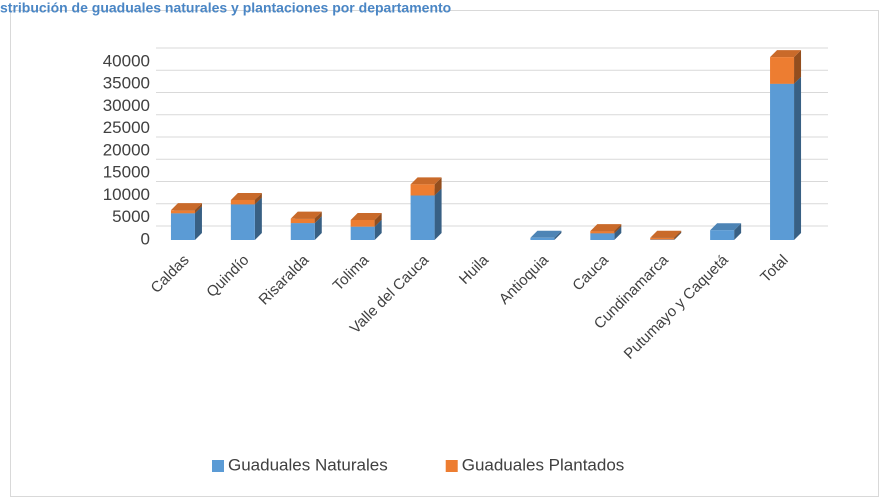 This screenshot has width=880, height=498. I want to click on y-tick-label: 0, so click(145, 238).